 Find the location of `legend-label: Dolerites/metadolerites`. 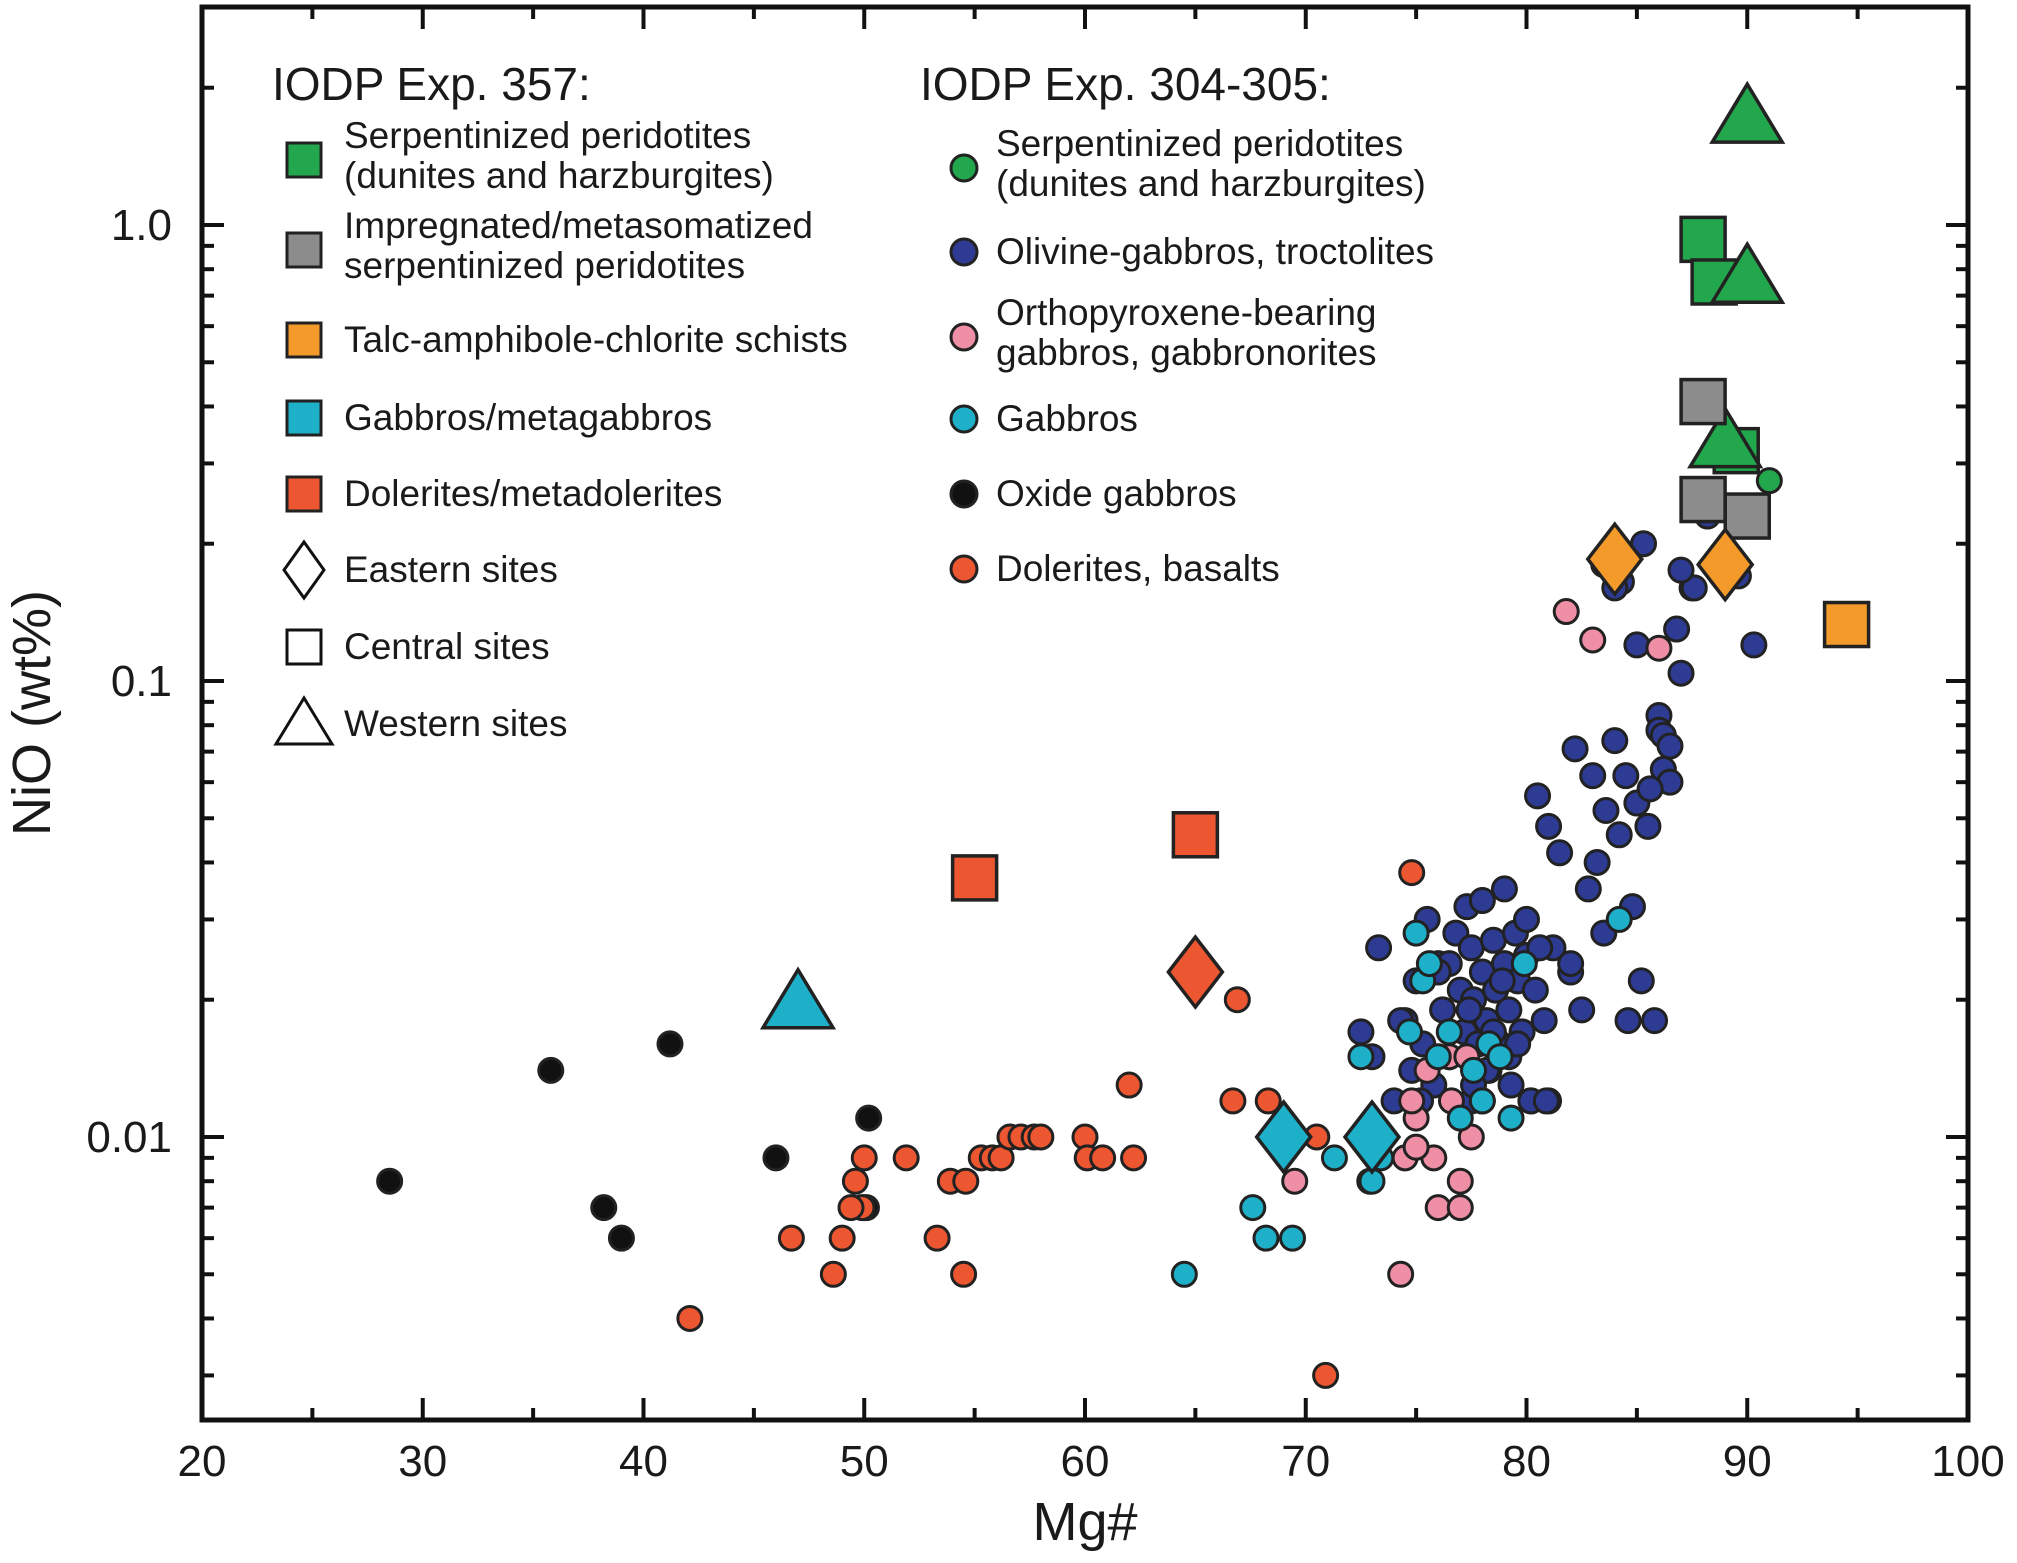

legend-label: Dolerites/metadolerites is located at coordinates (533, 493).